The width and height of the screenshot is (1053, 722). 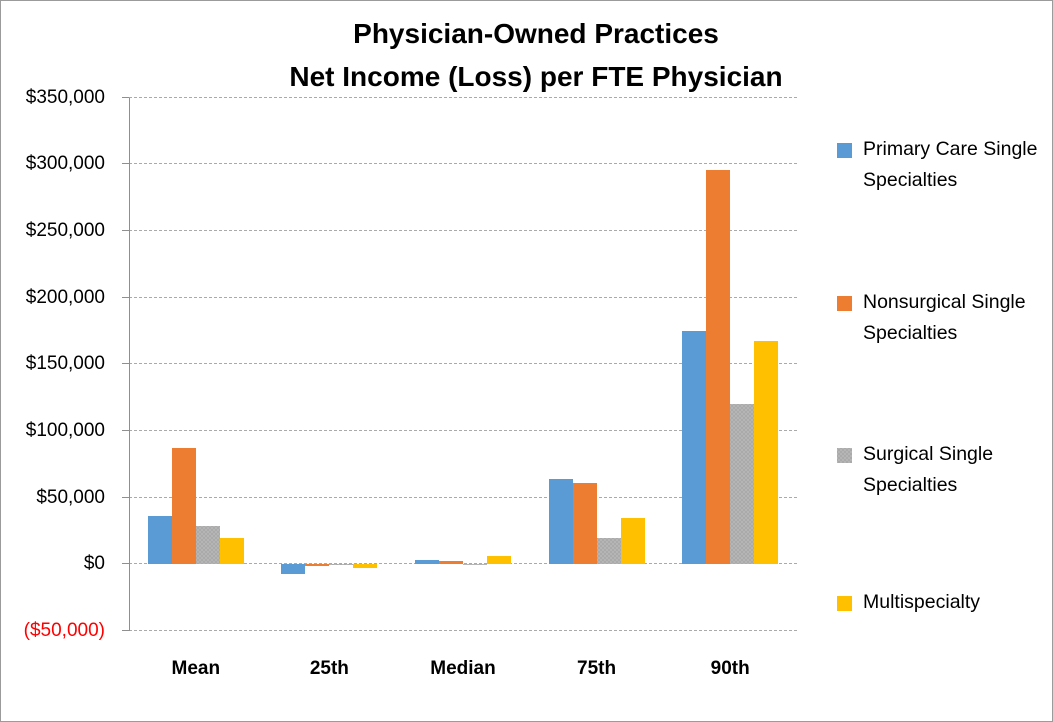 I want to click on legend-item: Surgical Single Specialties, so click(x=939, y=474).